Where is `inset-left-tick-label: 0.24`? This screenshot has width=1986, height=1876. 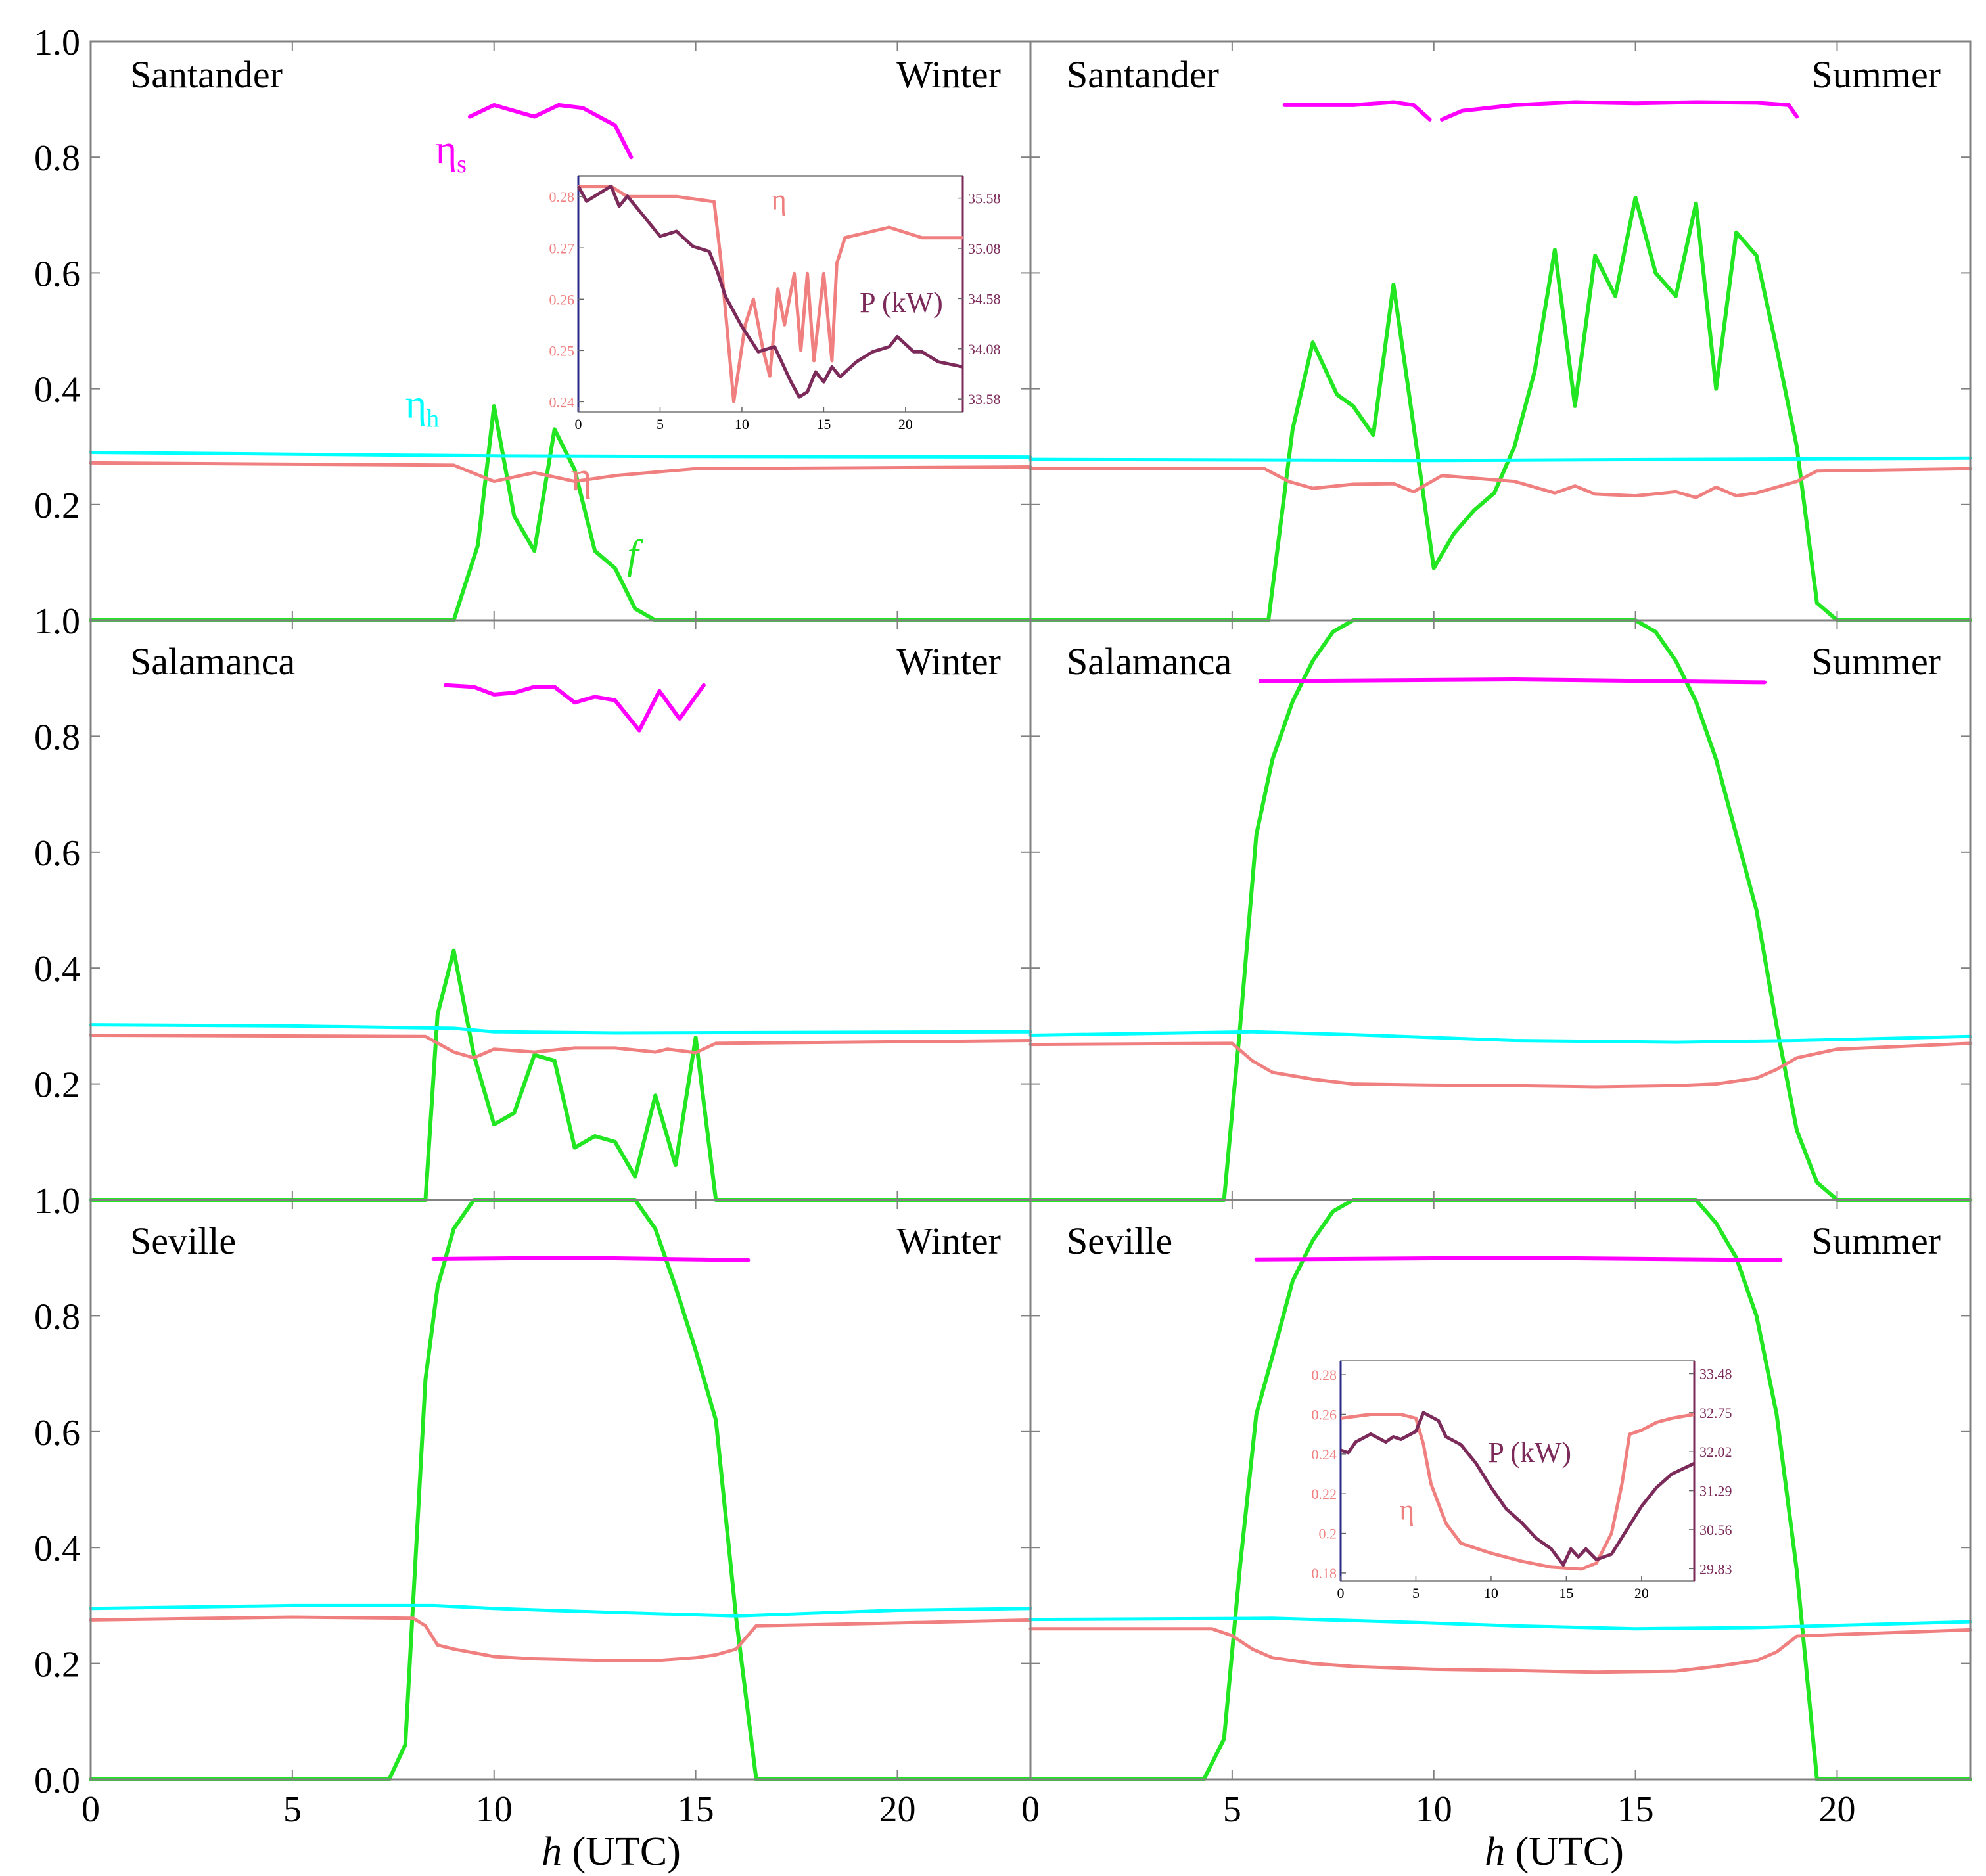
inset-left-tick-label: 0.24 is located at coordinates (562, 402).